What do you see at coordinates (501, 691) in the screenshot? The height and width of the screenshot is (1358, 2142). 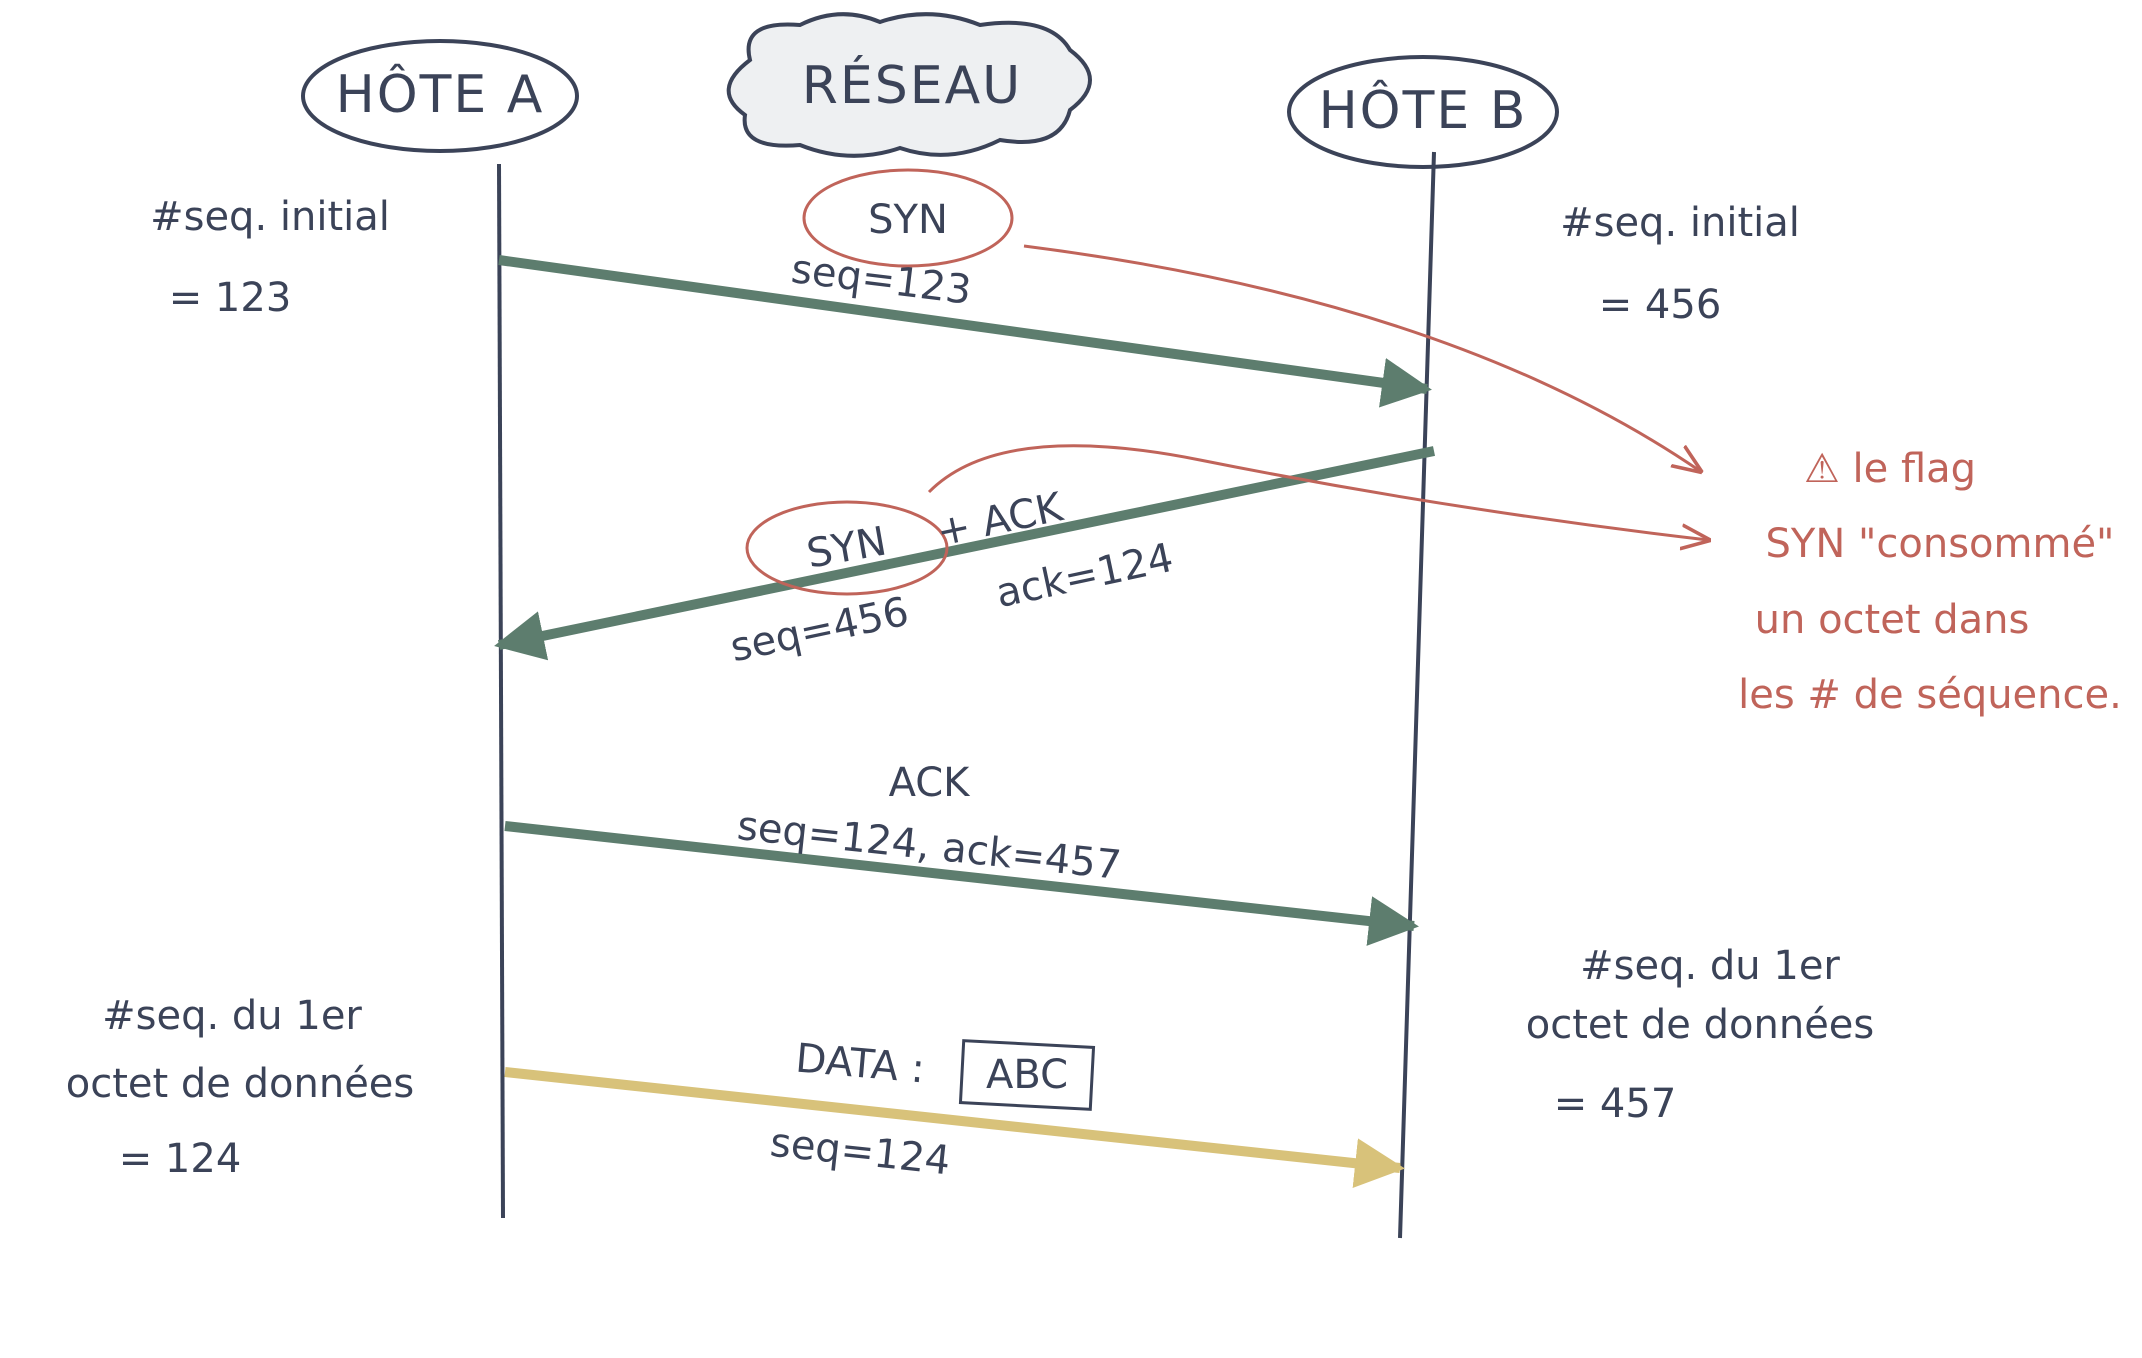 I see `host-a-lifeline` at bounding box center [501, 691].